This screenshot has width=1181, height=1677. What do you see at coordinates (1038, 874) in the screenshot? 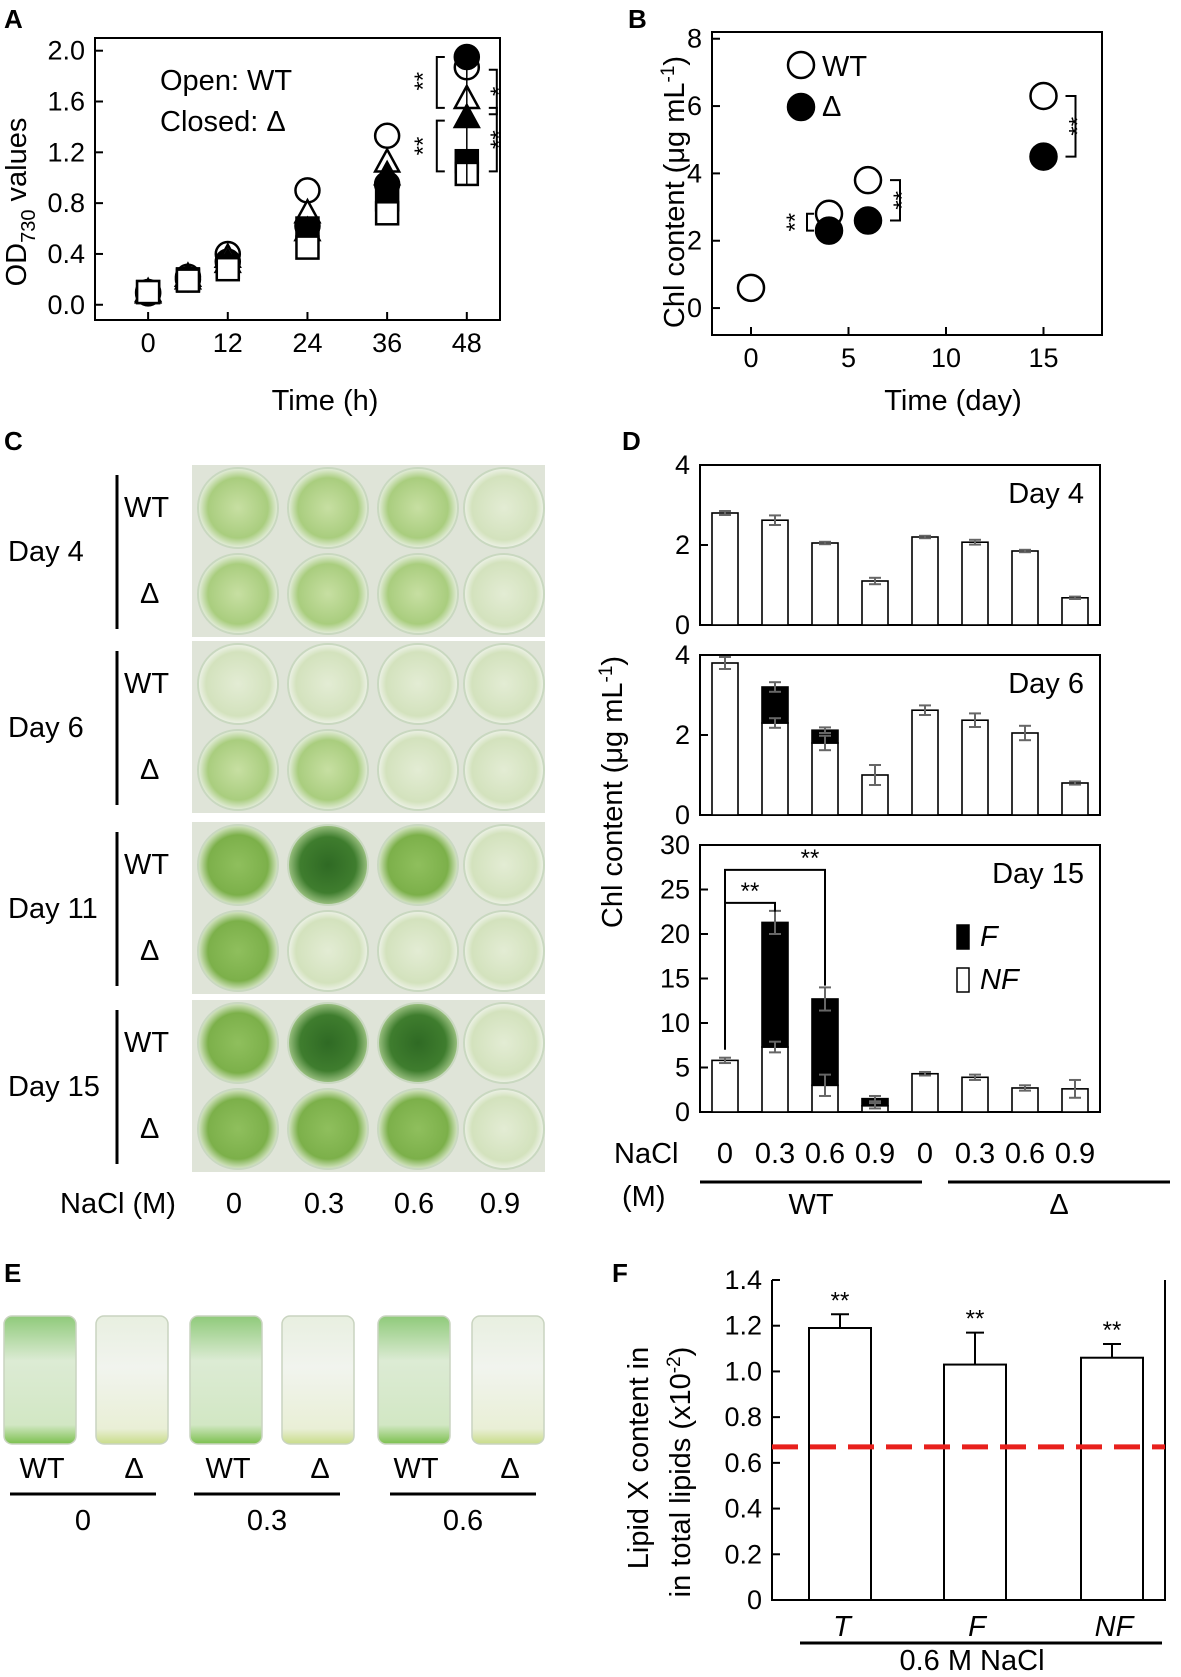
I see `panel-d-subplot-title: Day 15` at bounding box center [1038, 874].